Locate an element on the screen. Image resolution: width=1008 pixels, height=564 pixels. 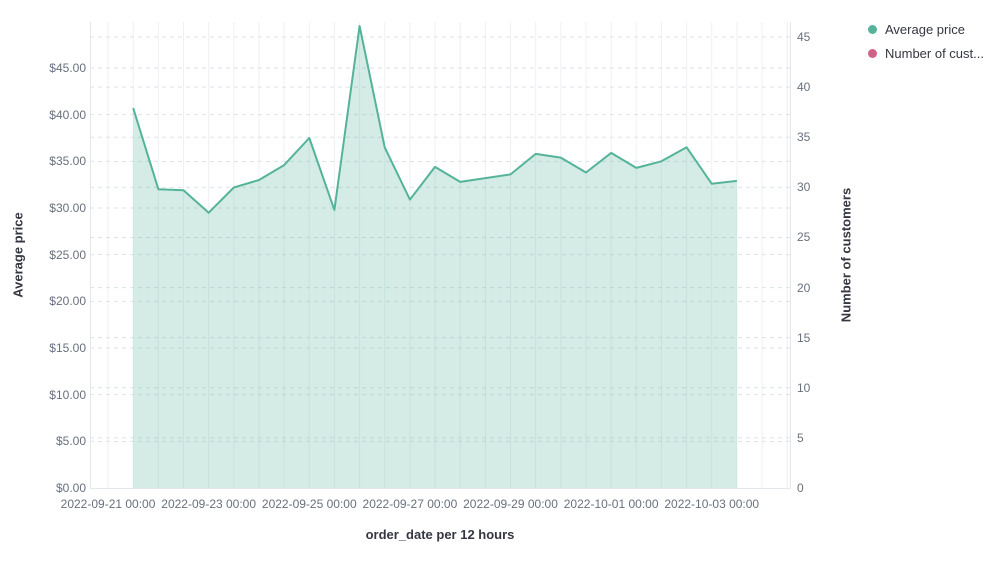
y-axis-right-tick-label: 45 is located at coordinates (804, 37).